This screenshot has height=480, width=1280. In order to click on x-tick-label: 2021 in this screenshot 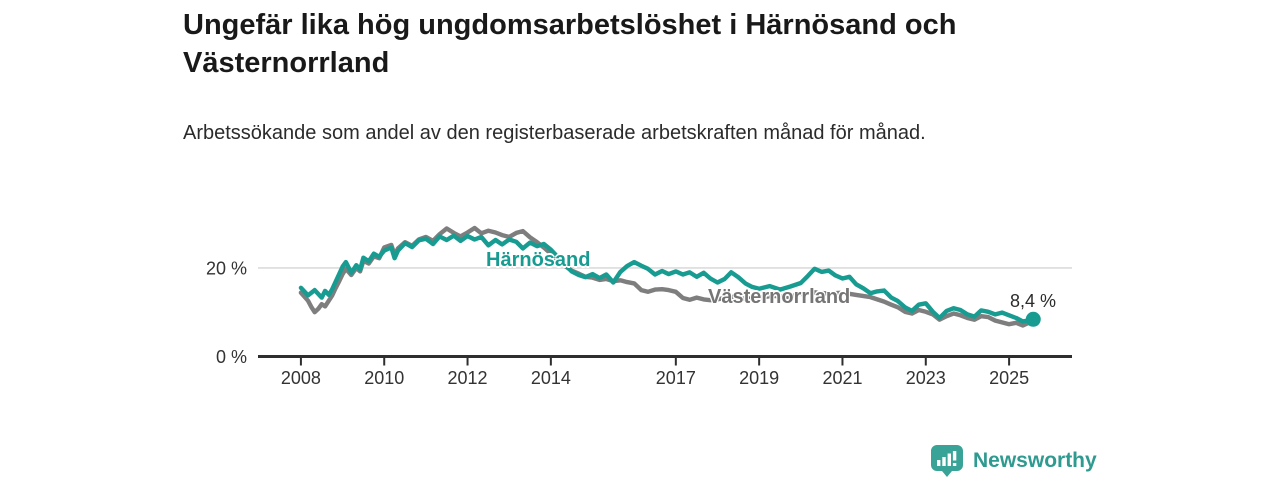, I will do `click(842, 378)`.